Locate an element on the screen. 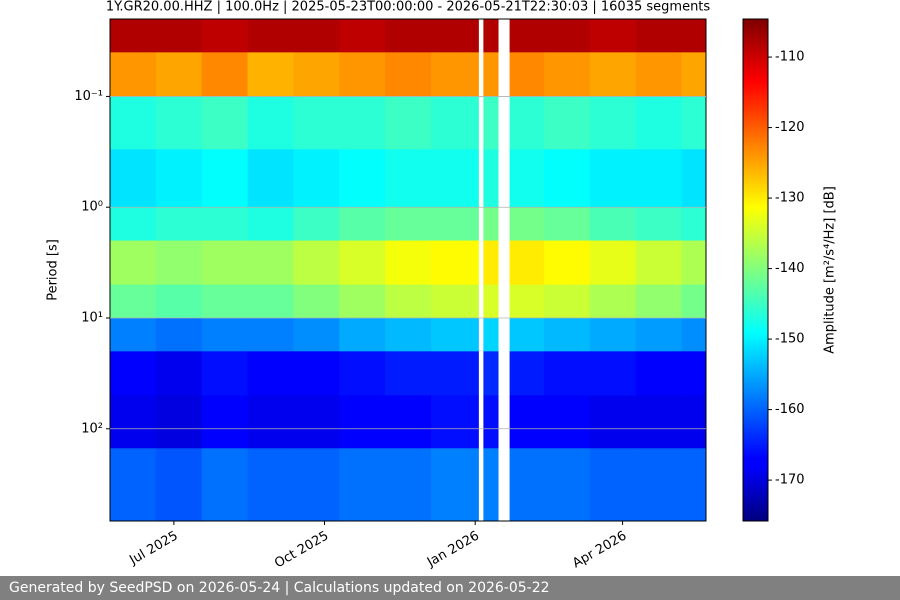  x-tick-label: Apr 2026 is located at coordinates (599, 550).